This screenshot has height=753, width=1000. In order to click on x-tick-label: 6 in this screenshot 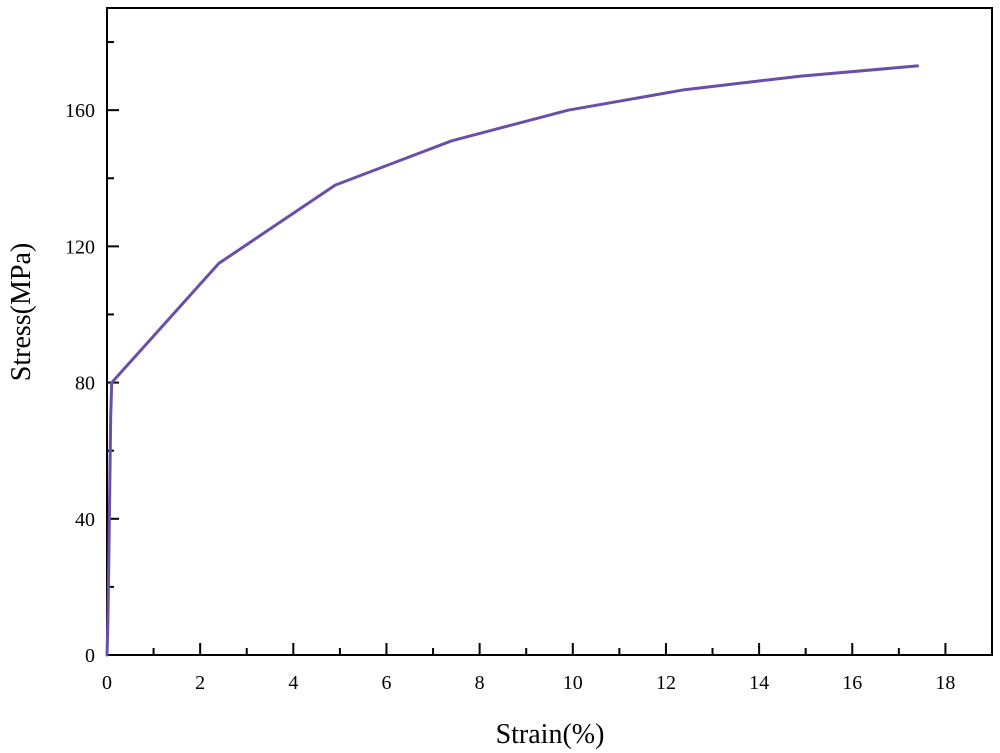, I will do `click(386, 683)`.